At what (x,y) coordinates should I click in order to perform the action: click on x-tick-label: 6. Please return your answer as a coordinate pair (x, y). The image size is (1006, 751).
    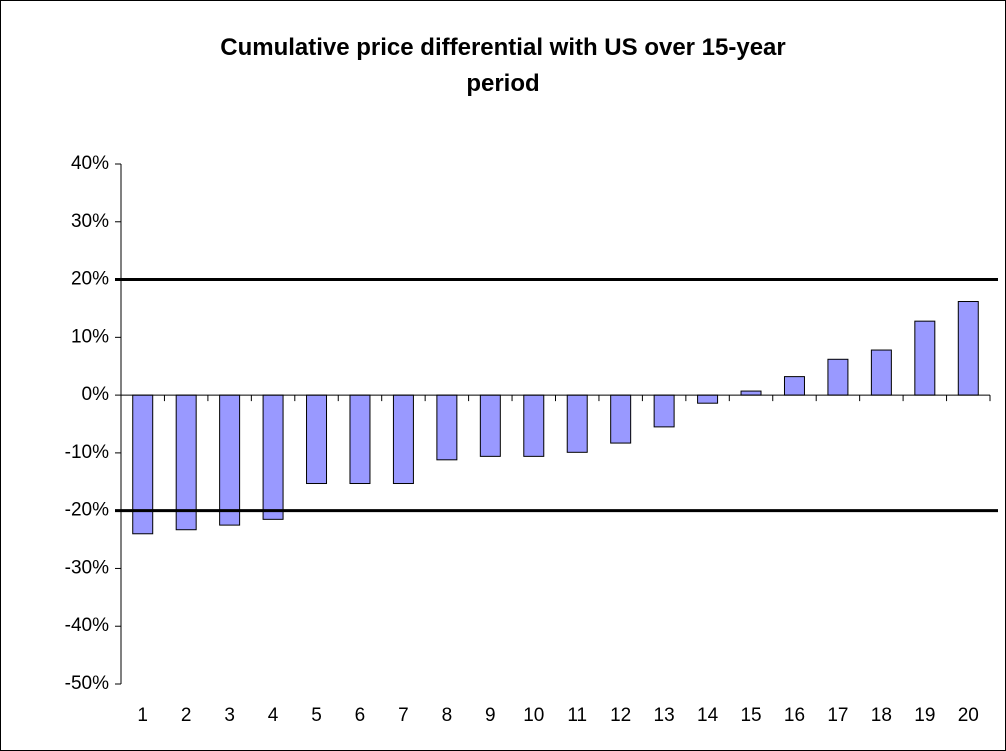
    Looking at the image, I should click on (360, 715).